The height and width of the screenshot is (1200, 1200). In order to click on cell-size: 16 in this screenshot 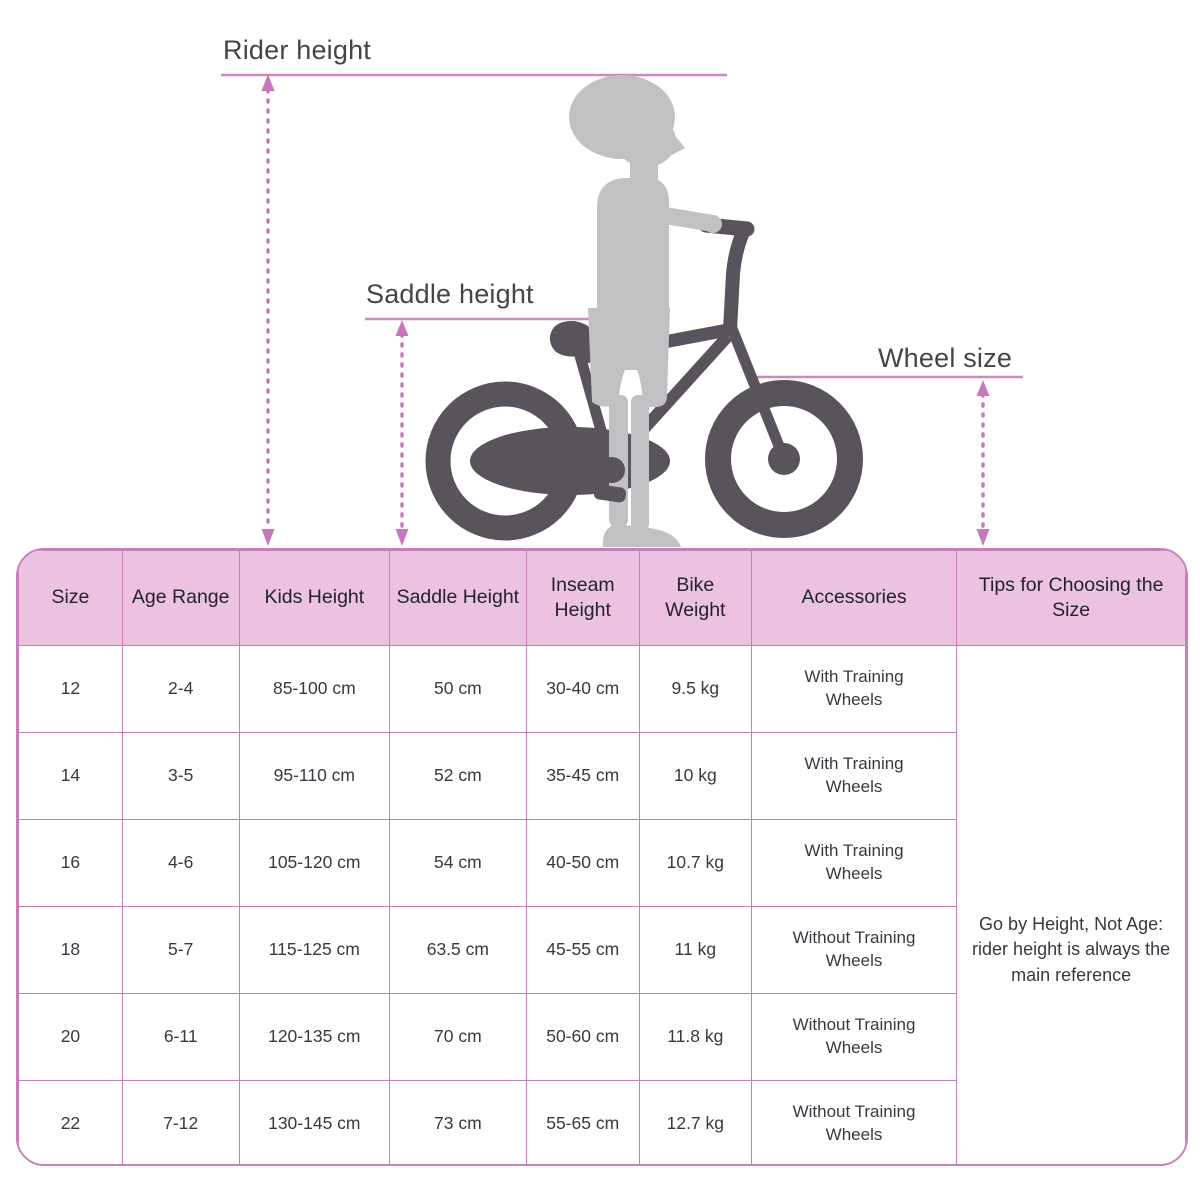, I will do `click(70, 863)`.